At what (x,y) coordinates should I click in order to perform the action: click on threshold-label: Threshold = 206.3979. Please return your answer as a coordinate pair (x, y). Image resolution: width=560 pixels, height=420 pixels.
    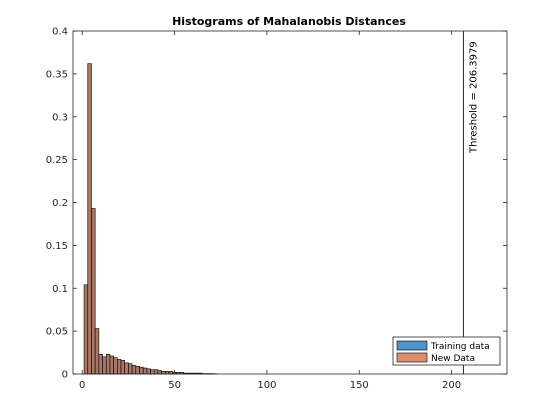
    Looking at the image, I should click on (473, 97).